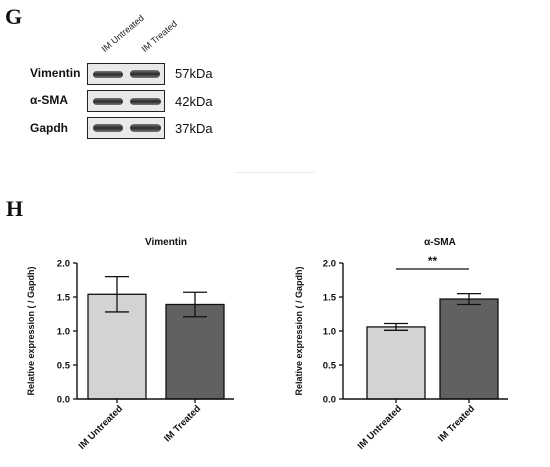 The height and width of the screenshot is (467, 550). I want to click on chart1-ytick-label: 0.5, so click(64, 366).